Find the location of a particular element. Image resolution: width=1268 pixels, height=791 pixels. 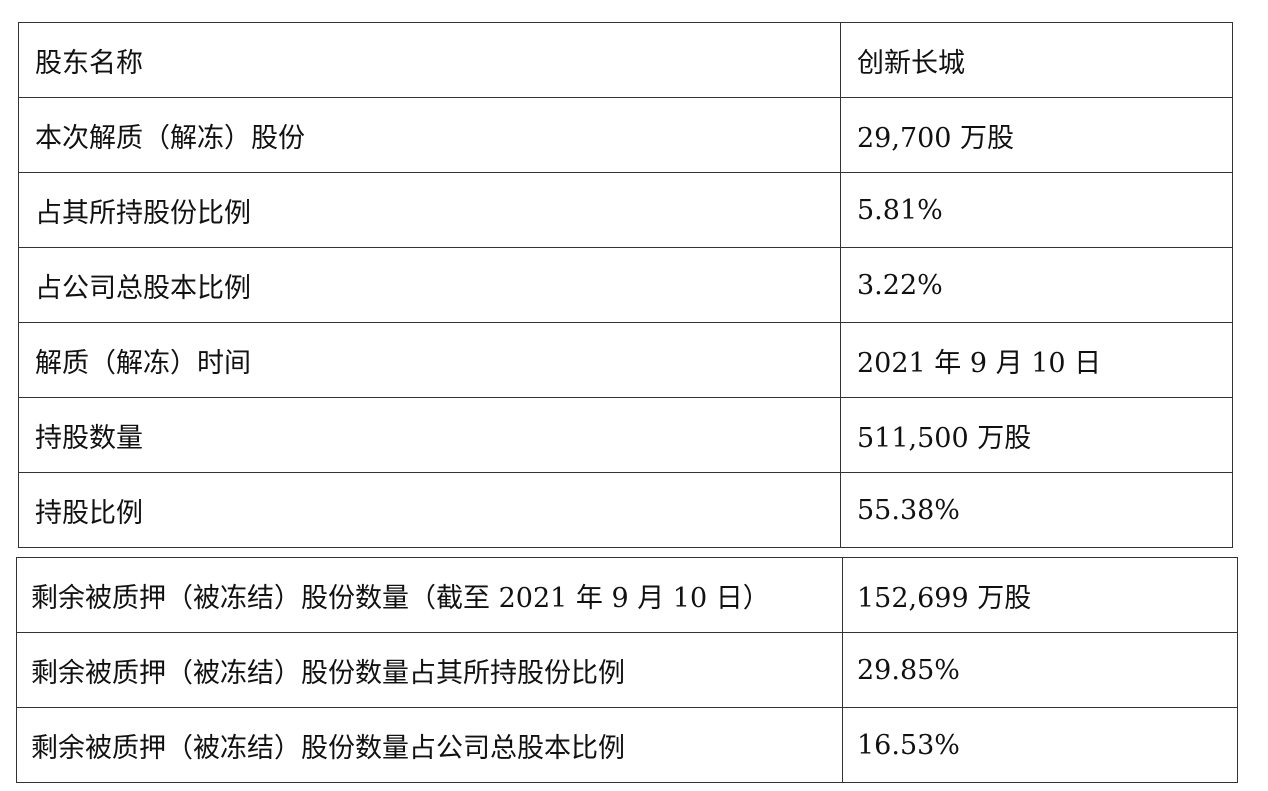

row-label: 剩余被质押（被冻结）股份数量占公司总股本比例 is located at coordinates (429, 745).